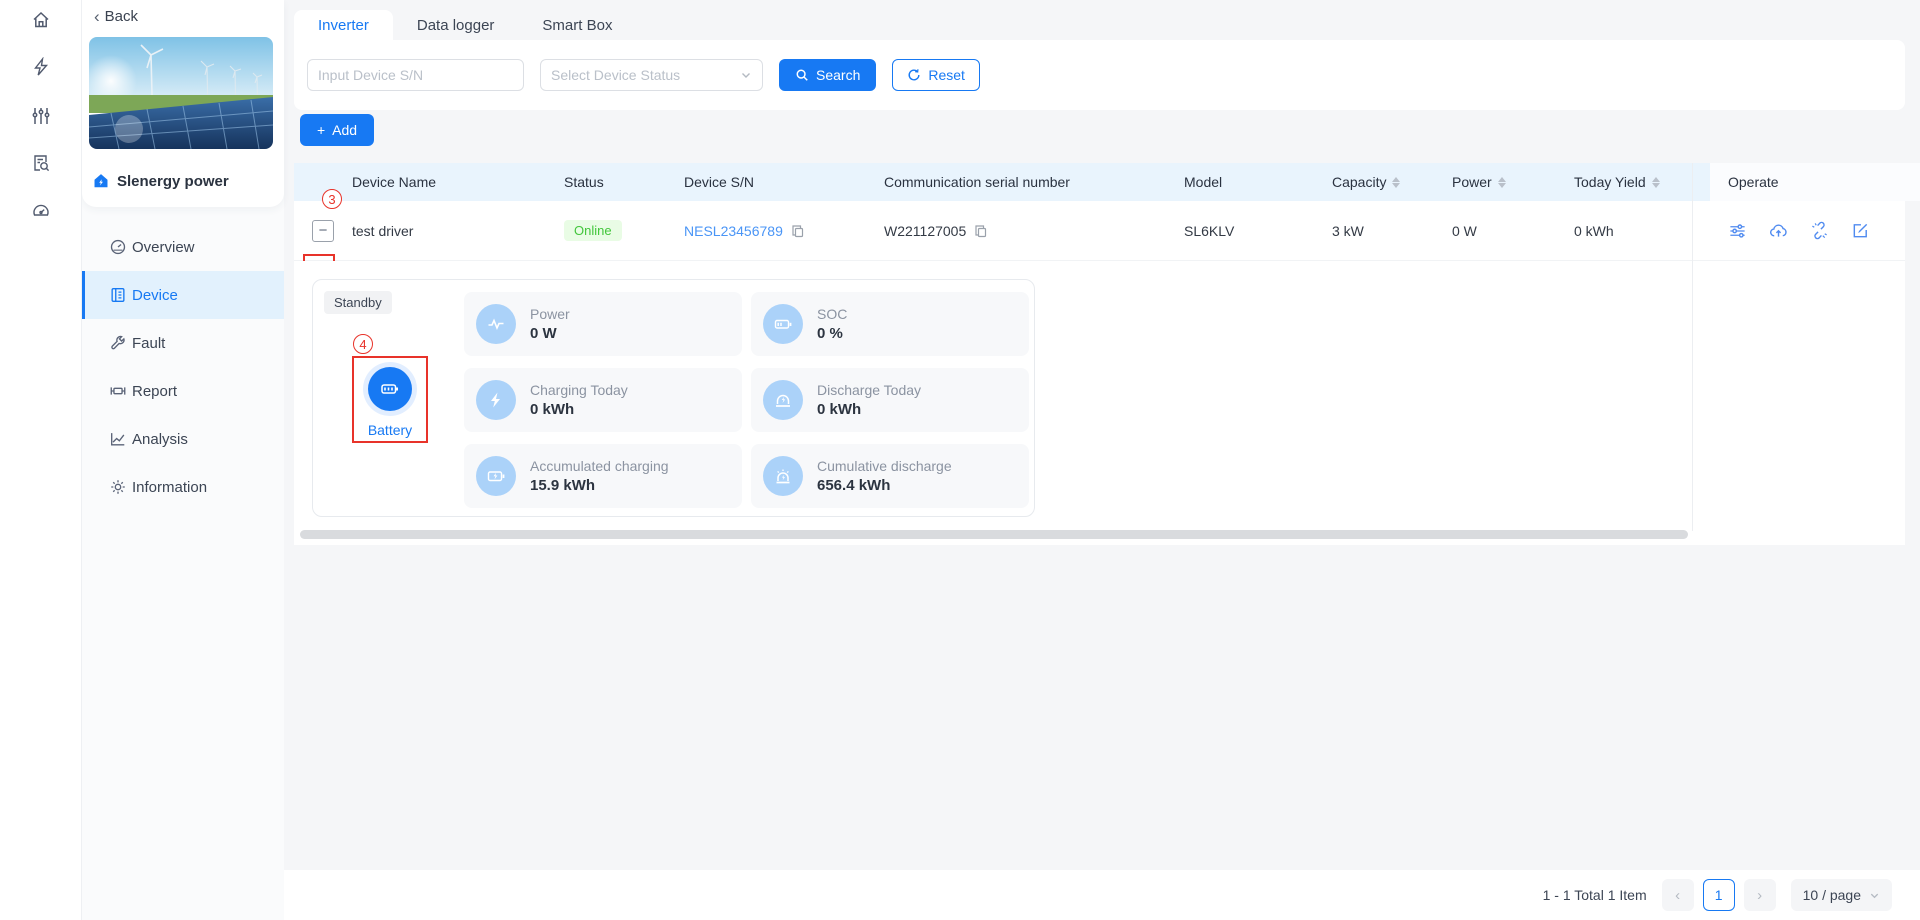 Image resolution: width=1920 pixels, height=920 pixels. I want to click on today-yield-cell: 0 kWh, so click(1594, 230).